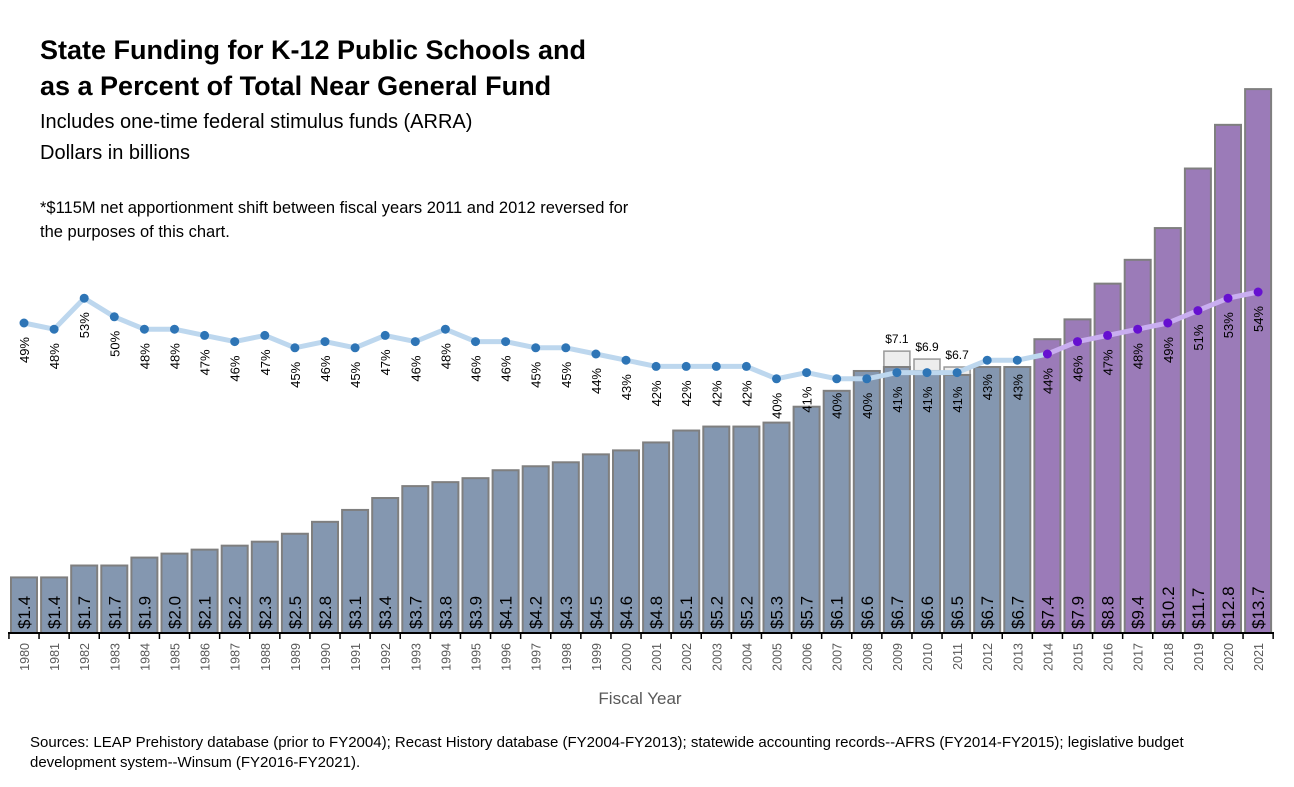 The image size is (1294, 787). Describe the element at coordinates (596, 381) in the screenshot. I see `percent-label: 44%` at that location.